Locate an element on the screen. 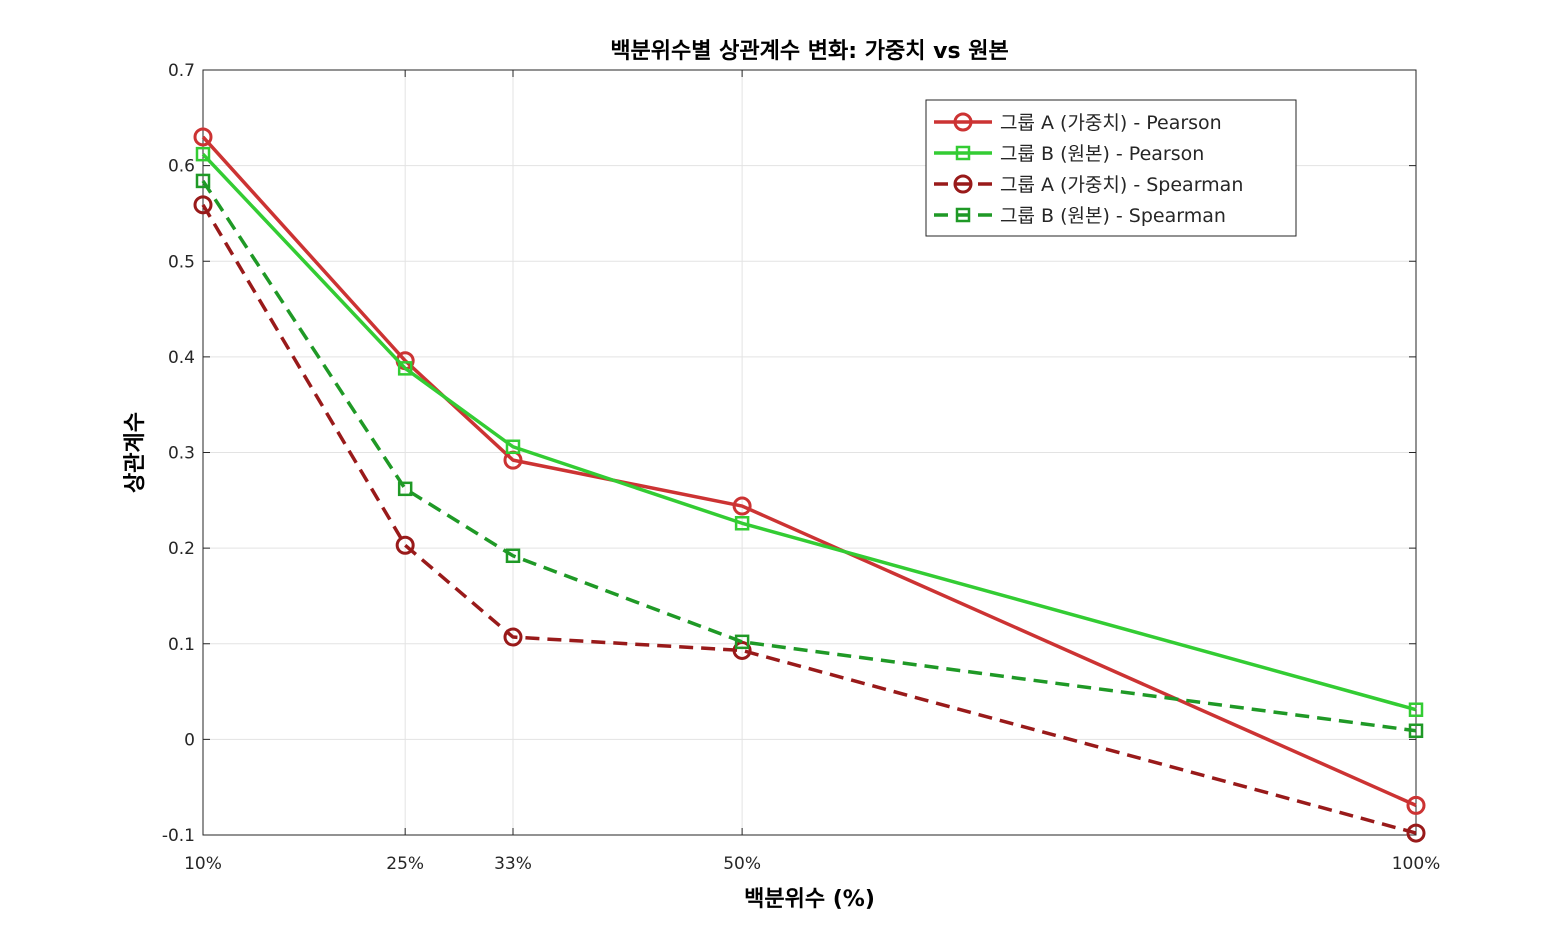  x-tick-label: 10% is located at coordinates (203, 864).